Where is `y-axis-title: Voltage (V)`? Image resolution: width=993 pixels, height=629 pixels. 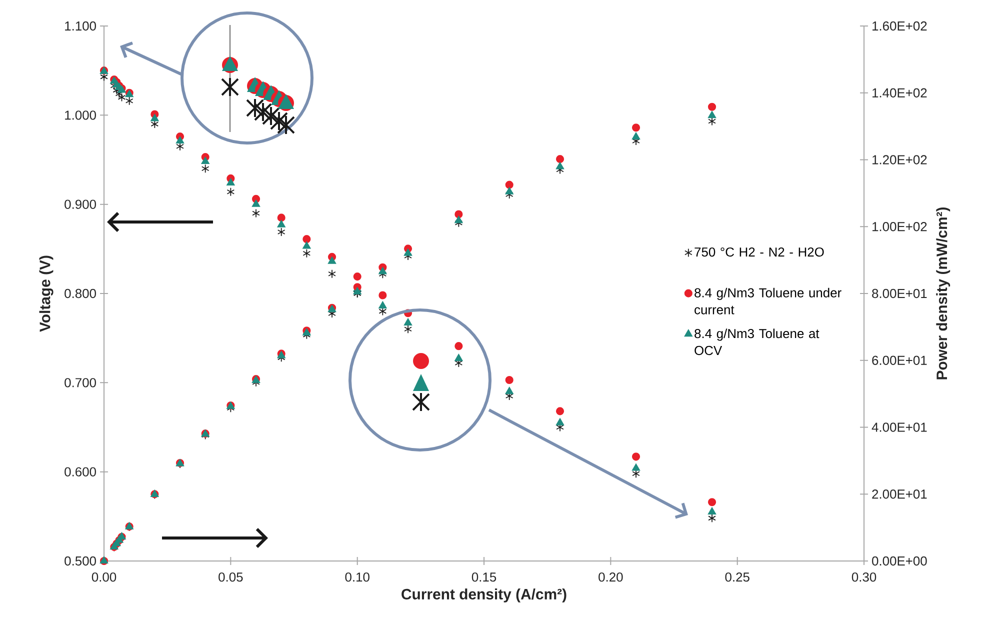 y-axis-title: Voltage (V) is located at coordinates (46, 294).